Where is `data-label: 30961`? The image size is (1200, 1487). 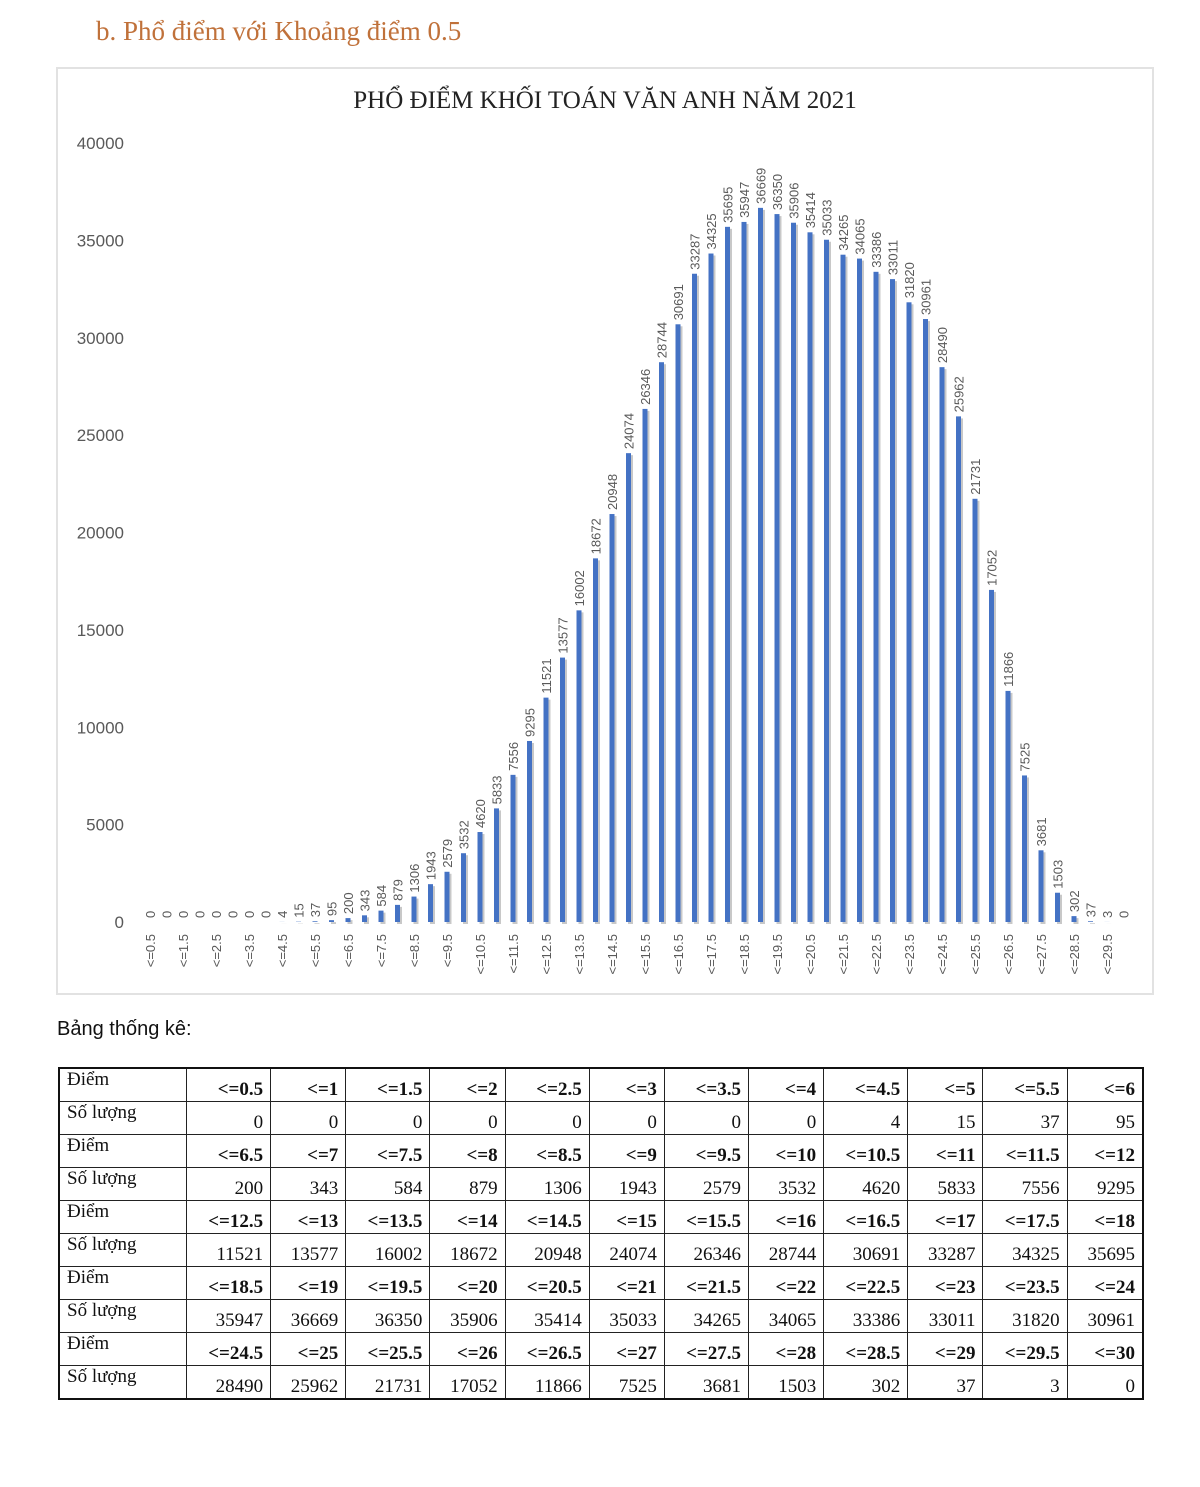
data-label: 30961 is located at coordinates (926, 297).